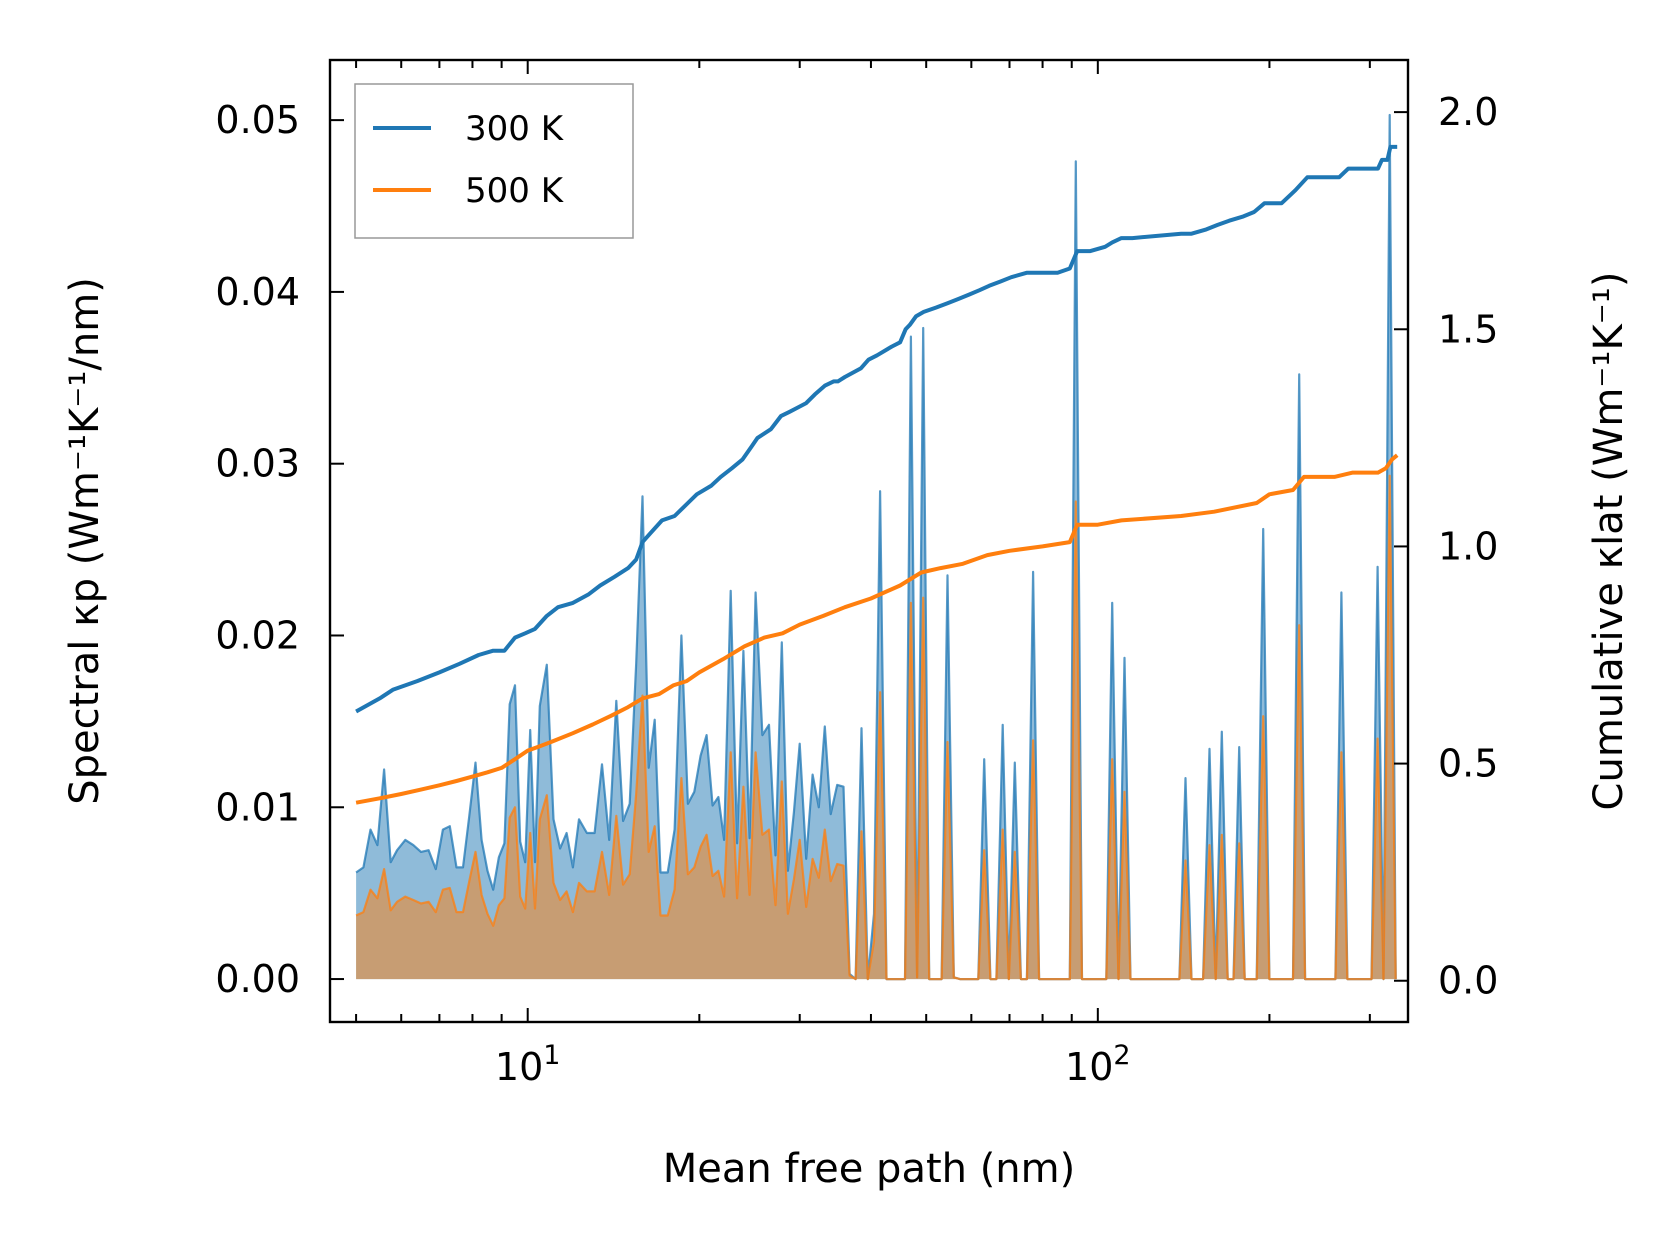  What do you see at coordinates (1468, 764) in the screenshot?
I see `y-right-tick-label: 0.5` at bounding box center [1468, 764].